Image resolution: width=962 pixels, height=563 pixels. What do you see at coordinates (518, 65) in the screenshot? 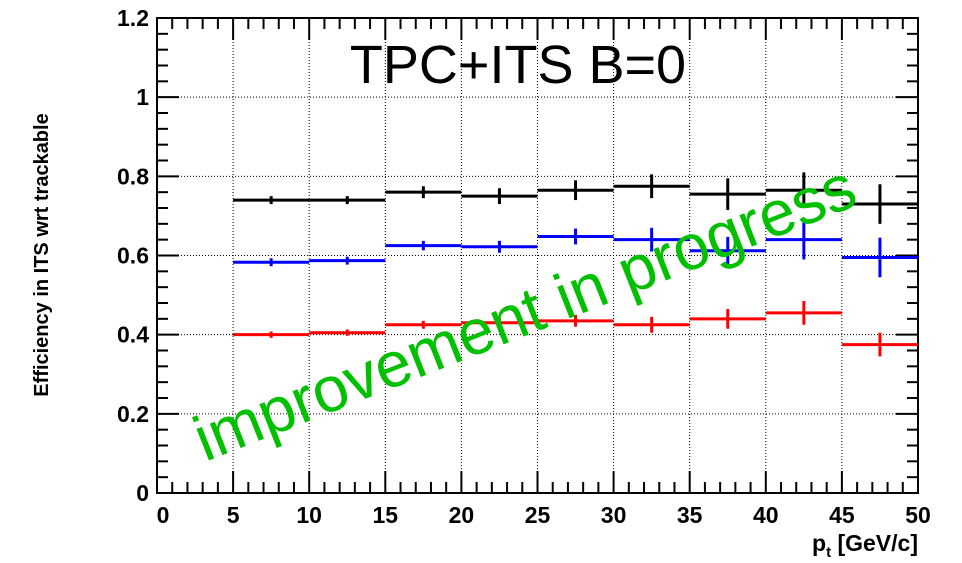
I see `chart-title: TPC+ITS B=0` at bounding box center [518, 65].